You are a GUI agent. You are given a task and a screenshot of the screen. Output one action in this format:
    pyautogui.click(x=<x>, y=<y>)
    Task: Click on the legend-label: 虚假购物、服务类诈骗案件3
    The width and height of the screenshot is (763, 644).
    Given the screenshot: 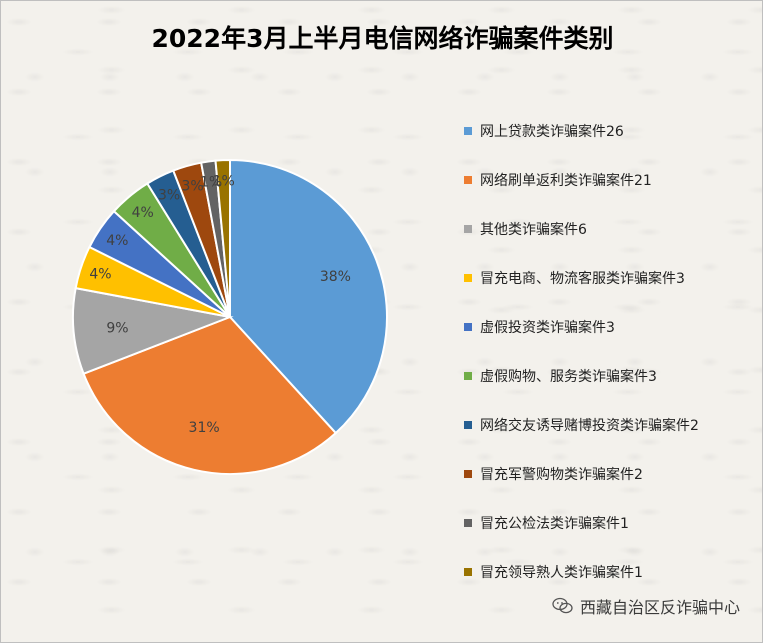 What is the action you would take?
    pyautogui.click(x=568, y=377)
    